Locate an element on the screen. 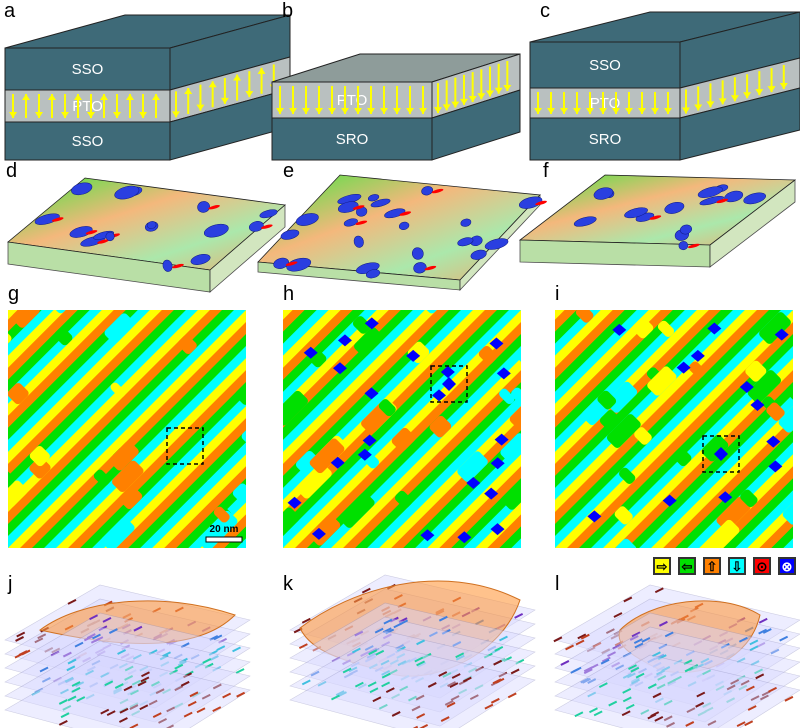  stripes is located at coordinates (402, 429).